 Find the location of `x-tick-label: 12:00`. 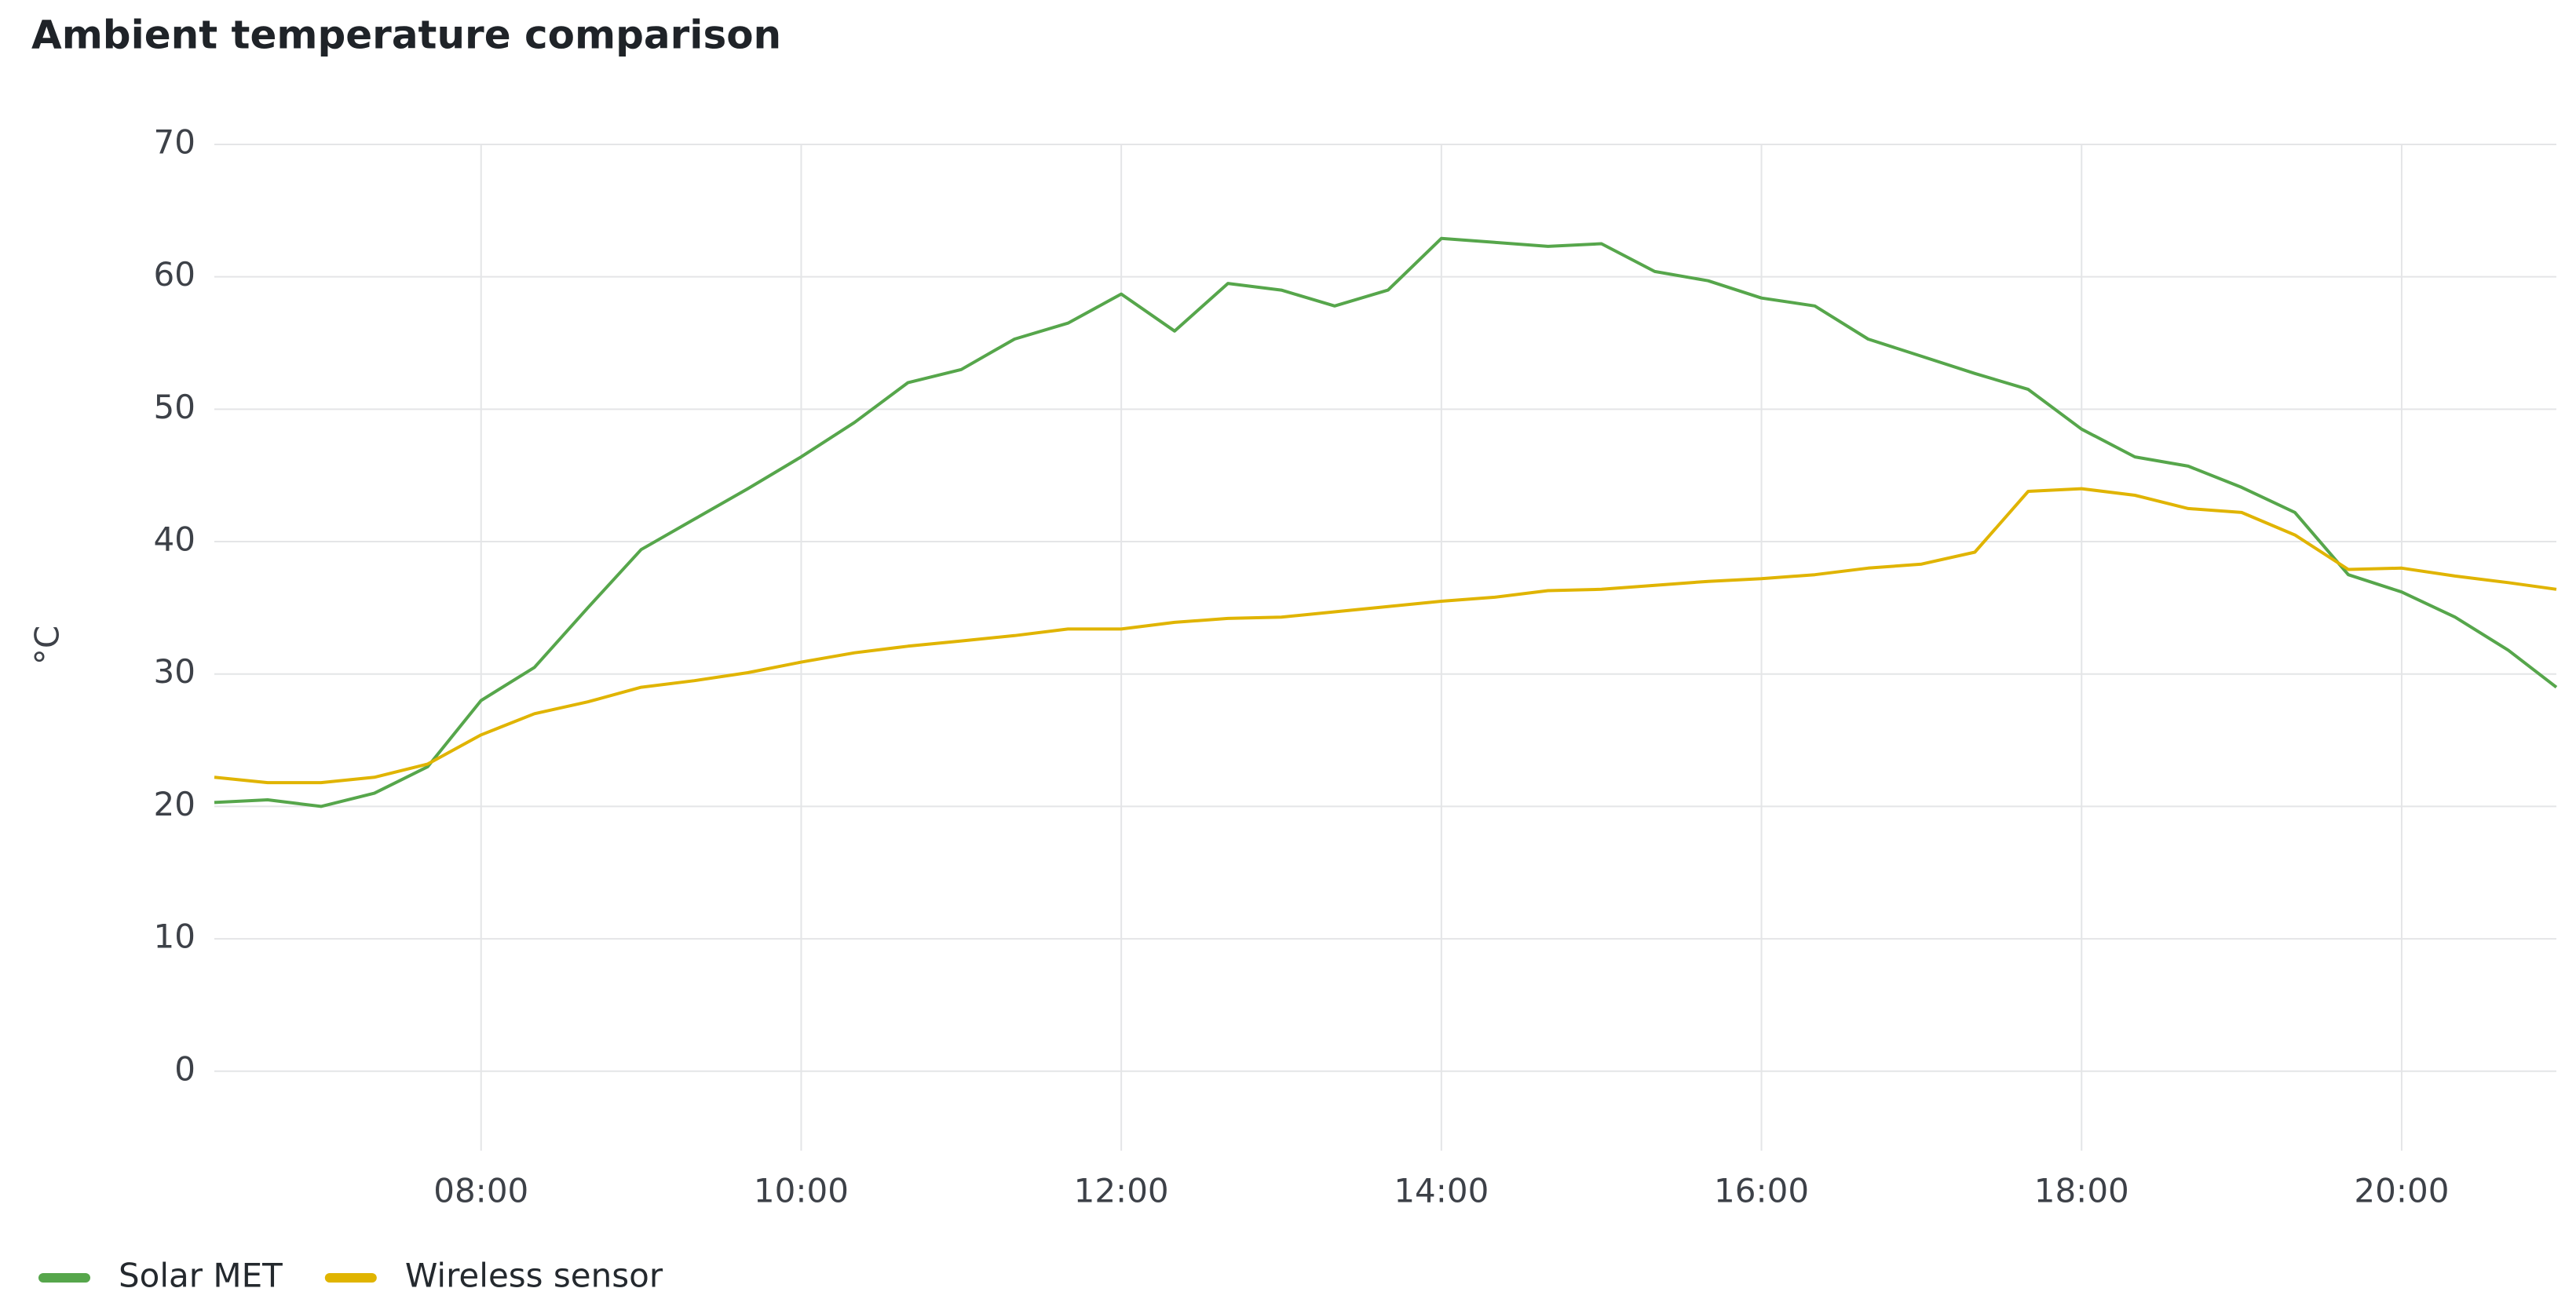

x-tick-label: 12:00 is located at coordinates (1121, 1191).